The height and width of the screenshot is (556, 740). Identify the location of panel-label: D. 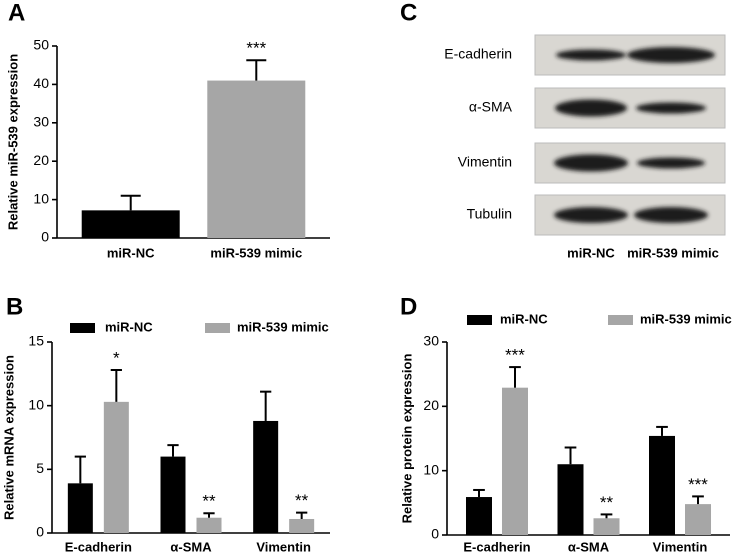
(408, 306).